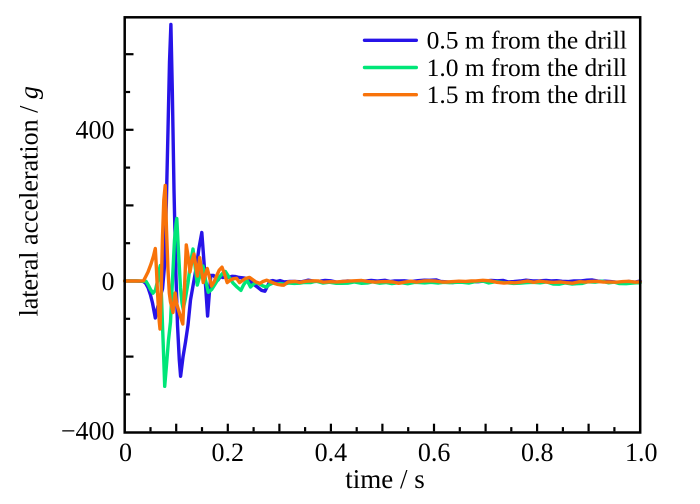 The image size is (700, 504). I want to click on svg-text: 0.5 m from the drill, so click(527, 40).